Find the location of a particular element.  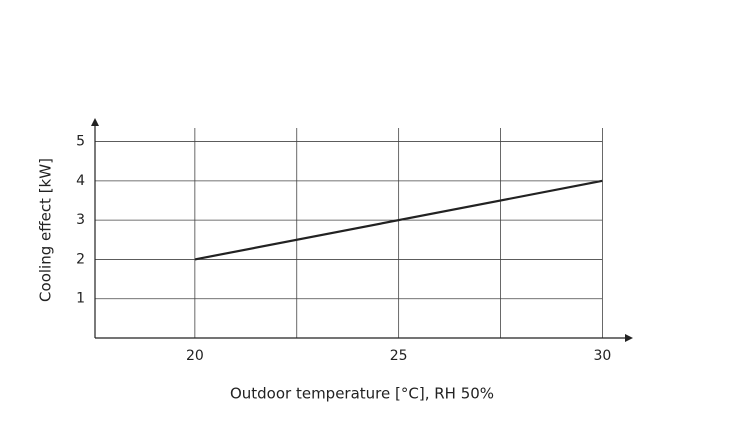

y-tick-label: 4 is located at coordinates (80, 181).